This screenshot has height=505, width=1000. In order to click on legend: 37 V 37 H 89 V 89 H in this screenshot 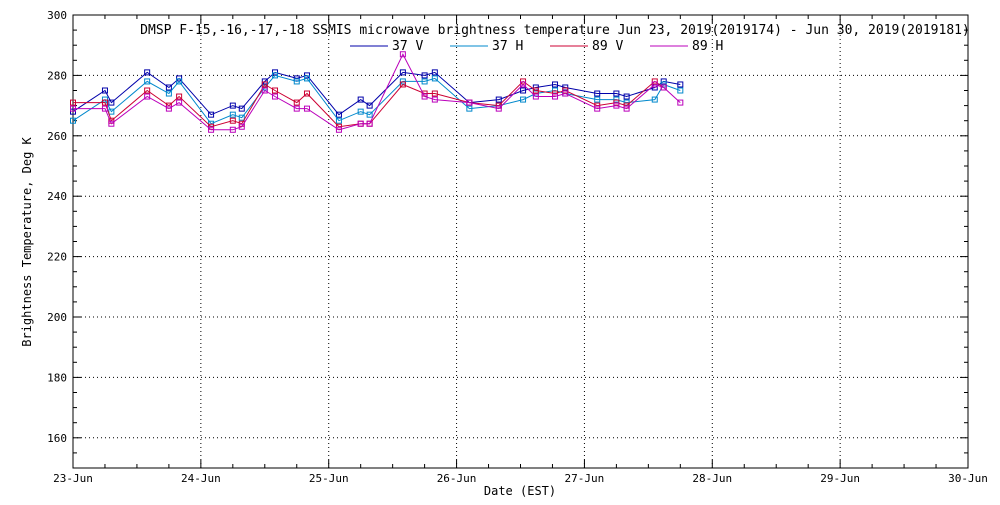, I will do `click(536, 46)`.